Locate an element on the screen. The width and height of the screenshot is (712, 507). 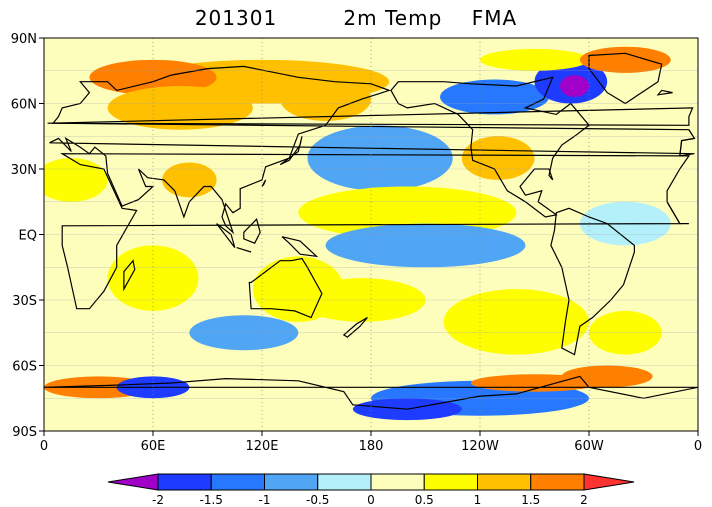
lat-tick-label: 90S is located at coordinates (24, 432).